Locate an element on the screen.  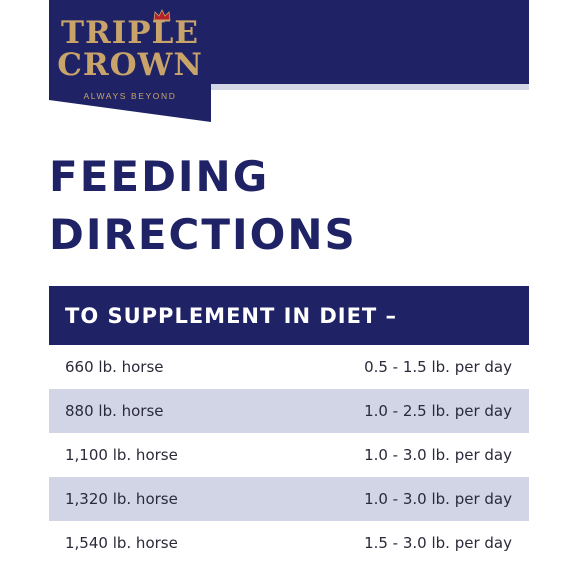
brand-logo: TRIPLE CROWN ALWAYS BEYOND is located at coordinates (130, 61).